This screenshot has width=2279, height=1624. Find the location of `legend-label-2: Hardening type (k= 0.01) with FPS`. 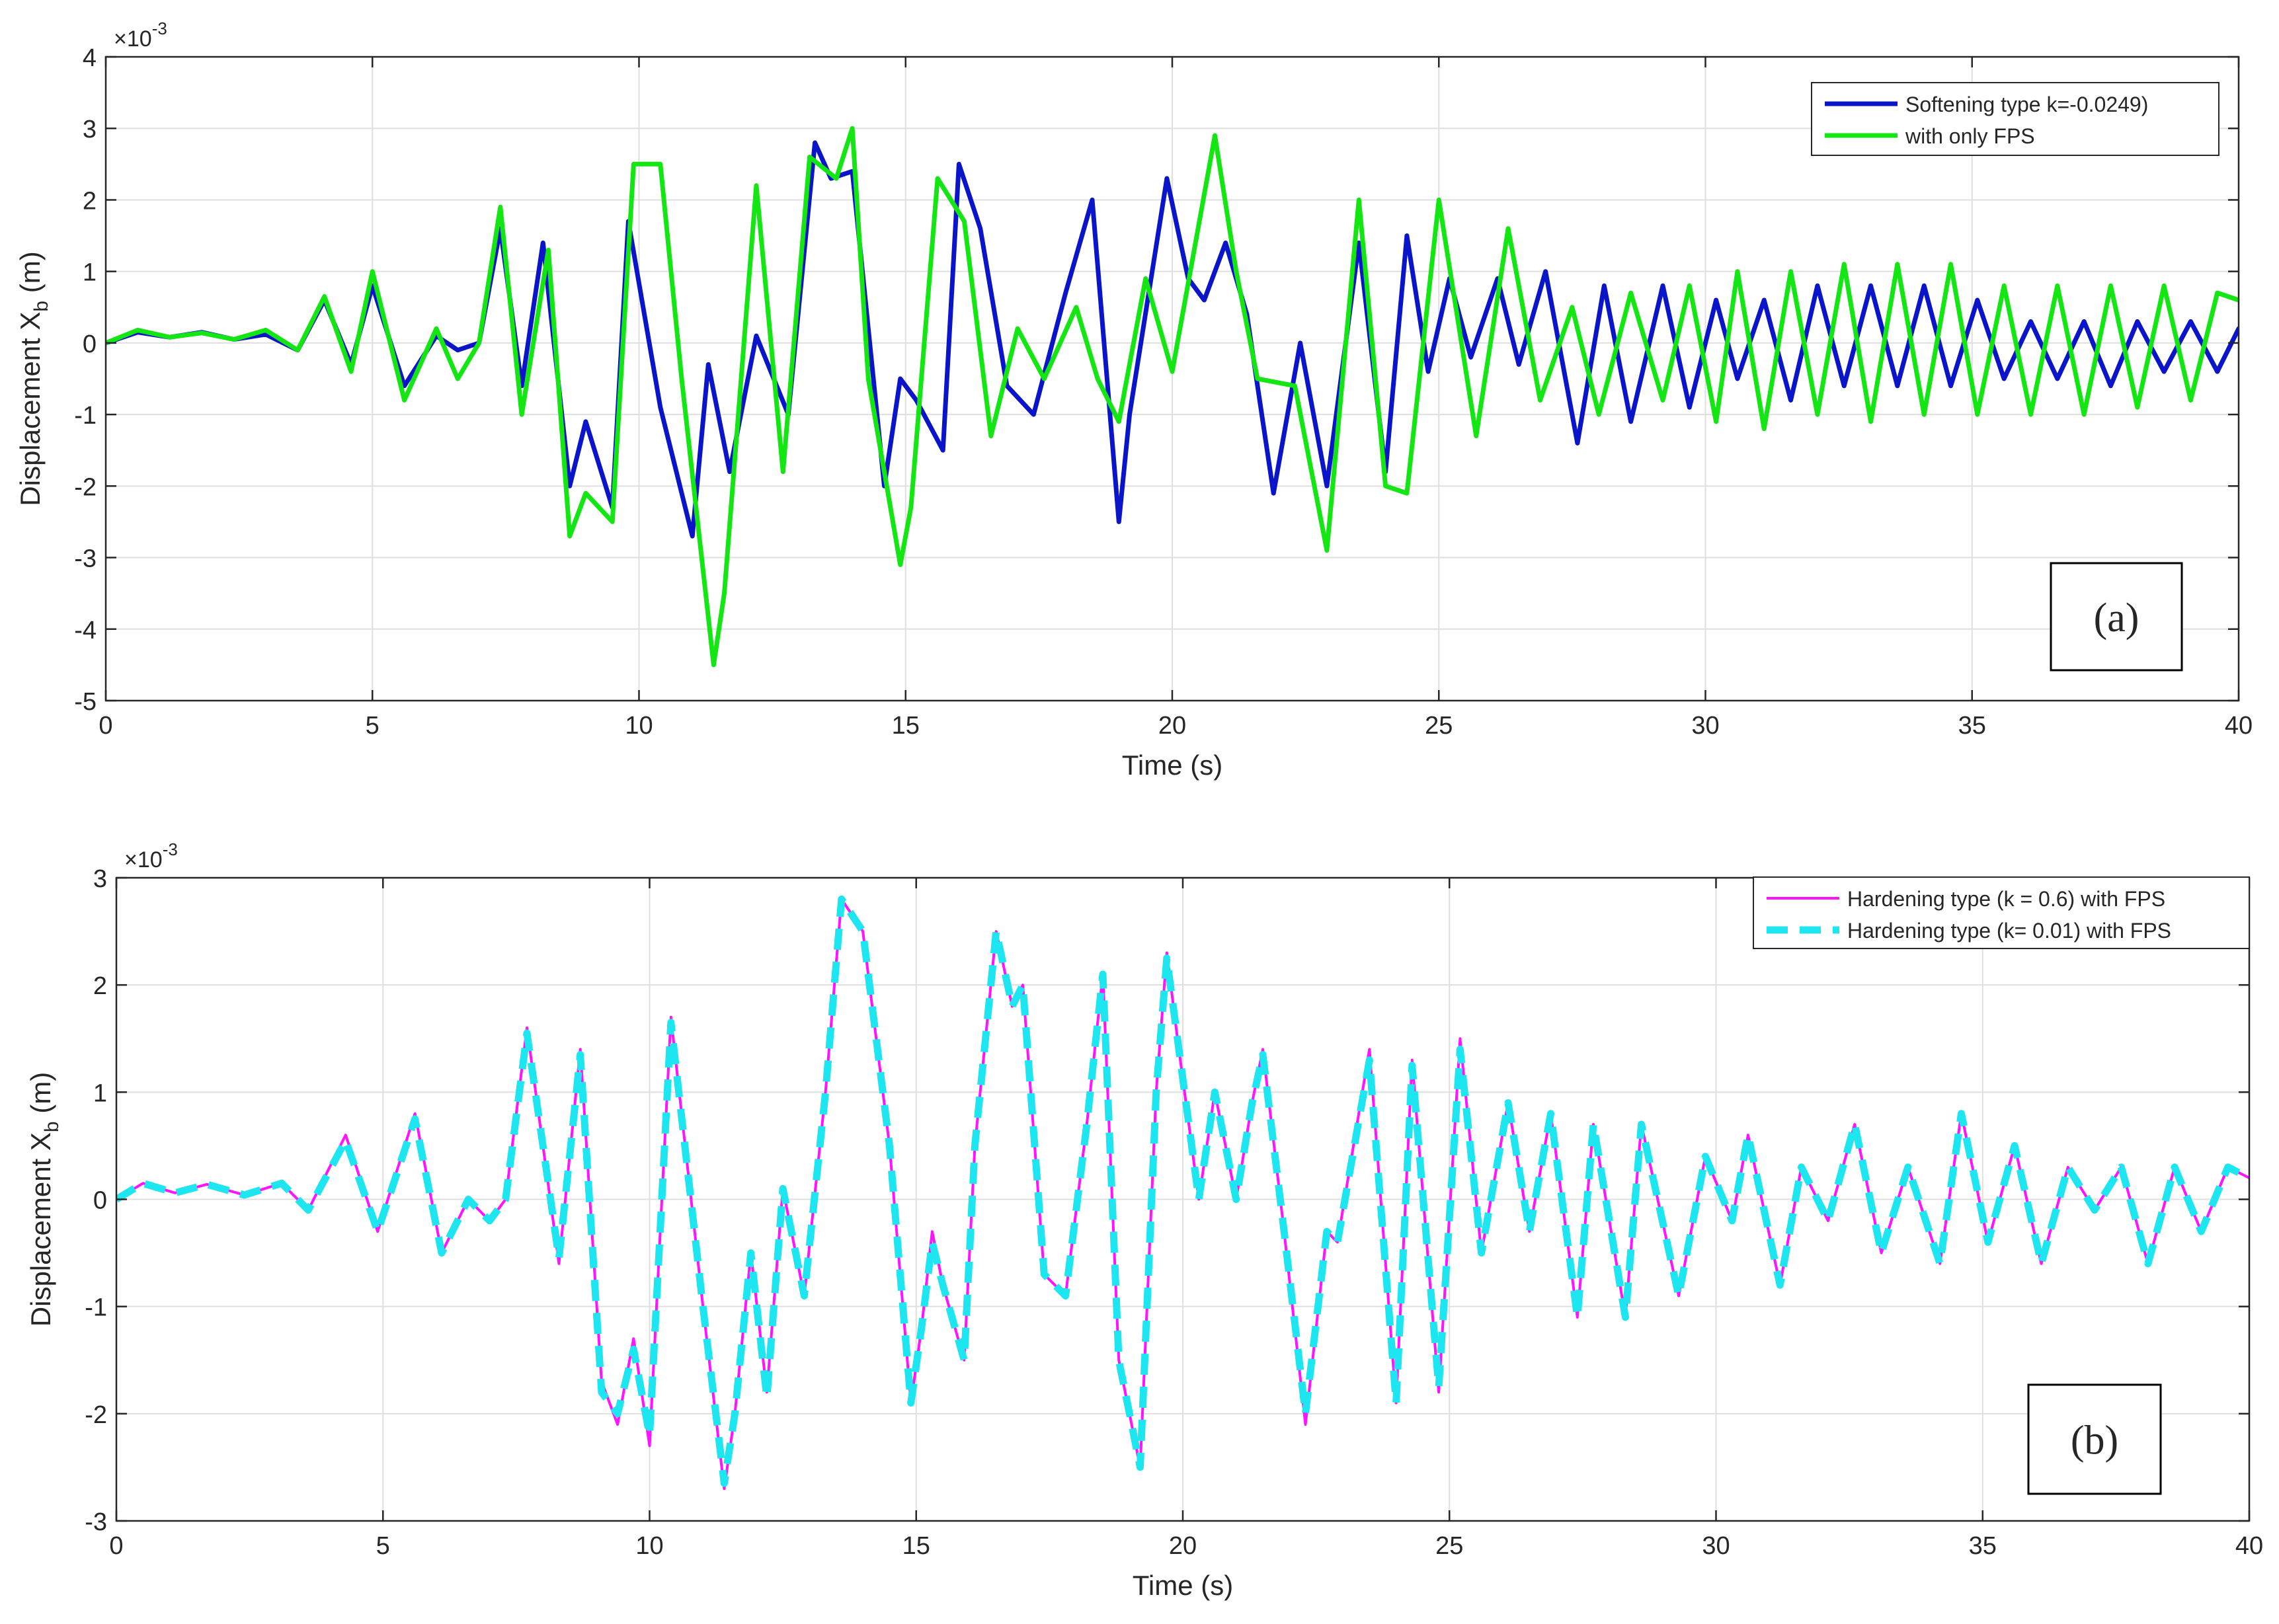

legend-label-2: Hardening type (k= 0.01) with FPS is located at coordinates (2009, 931).